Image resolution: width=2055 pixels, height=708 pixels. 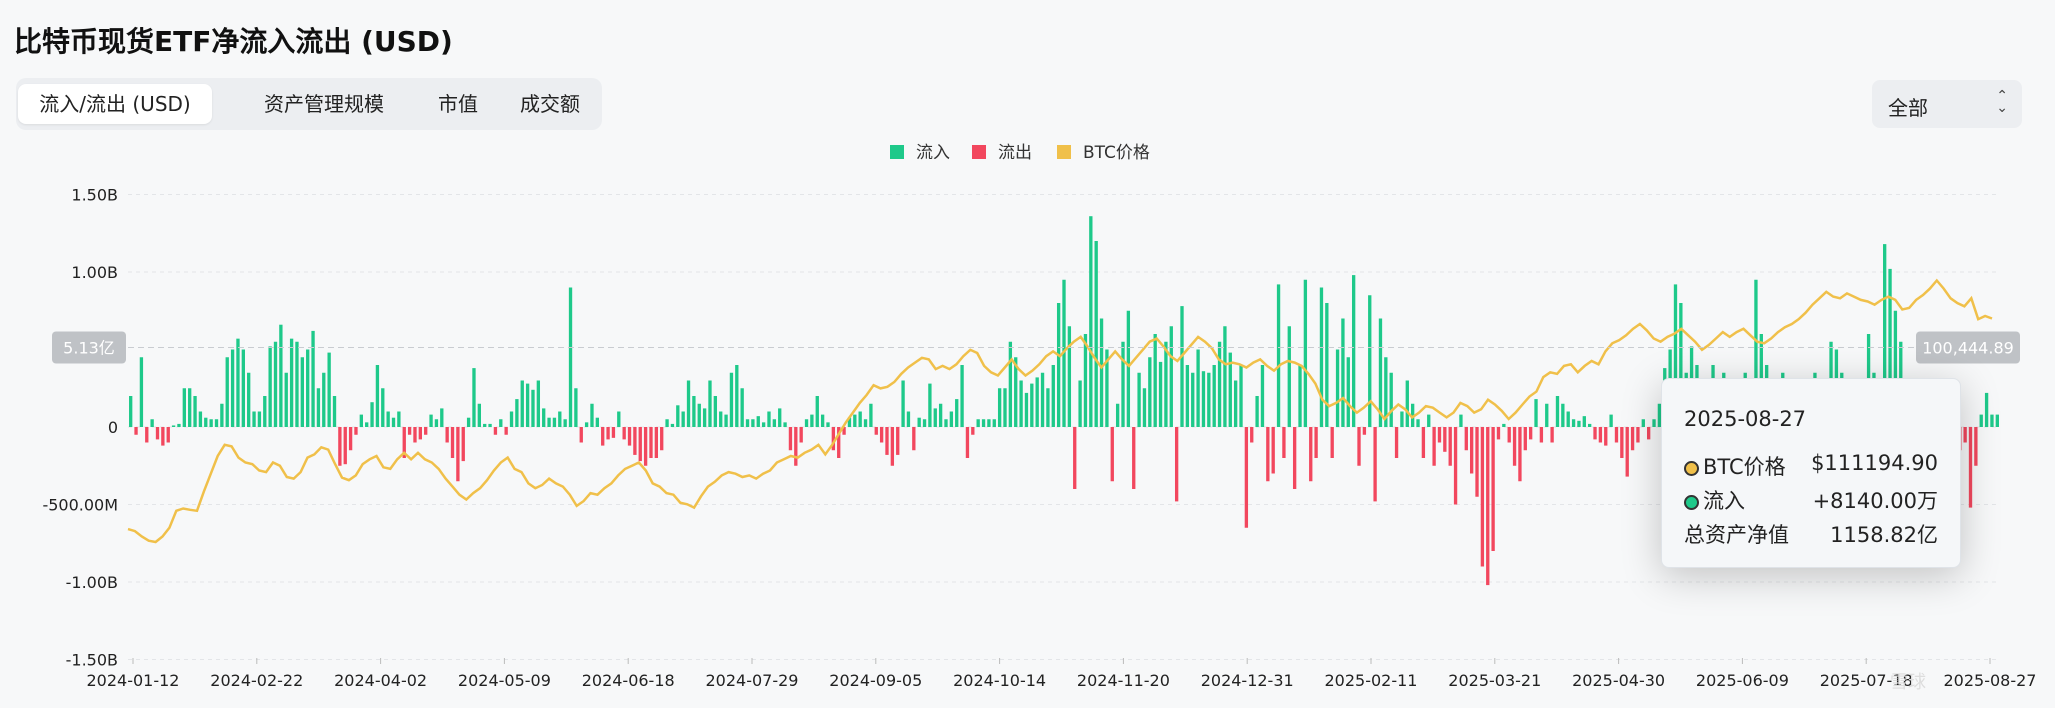 What do you see at coordinates (1618, 680) in the screenshot?
I see `x-tick-label: 2025-04-30` at bounding box center [1618, 680].